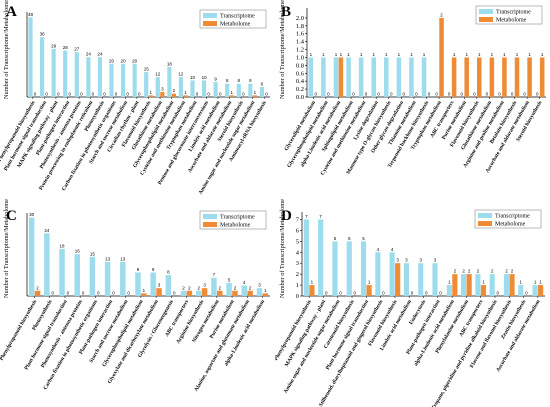 Image resolution: width=550 pixels, height=407 pixels. I want to click on legend-label-metabolome-d: Metabolome, so click(510, 225).